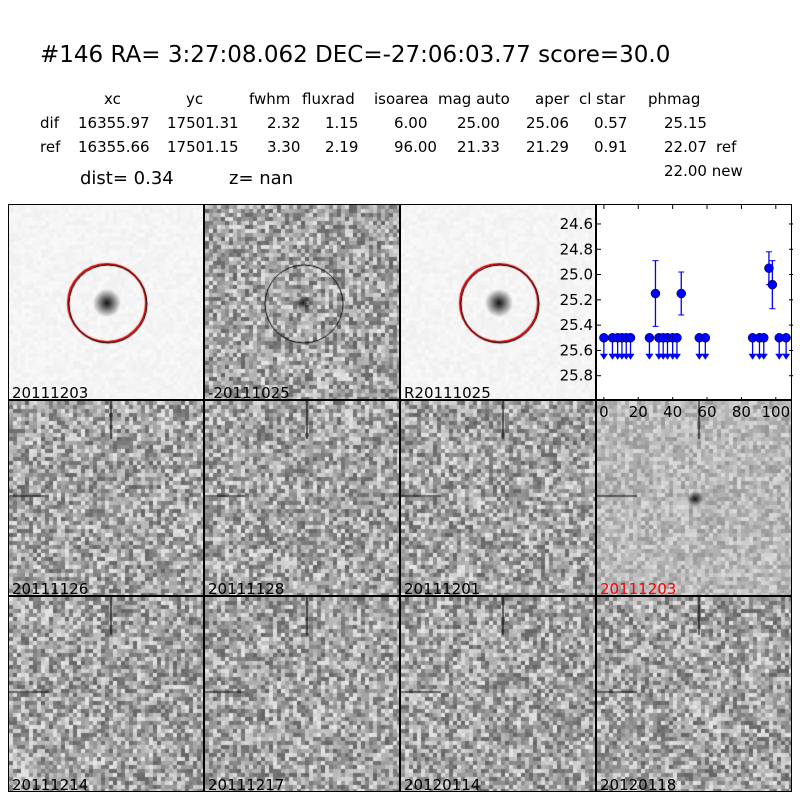 The width and height of the screenshot is (800, 800). Describe the element at coordinates (478, 123) in the screenshot. I see `table-cell: 25.00` at that location.